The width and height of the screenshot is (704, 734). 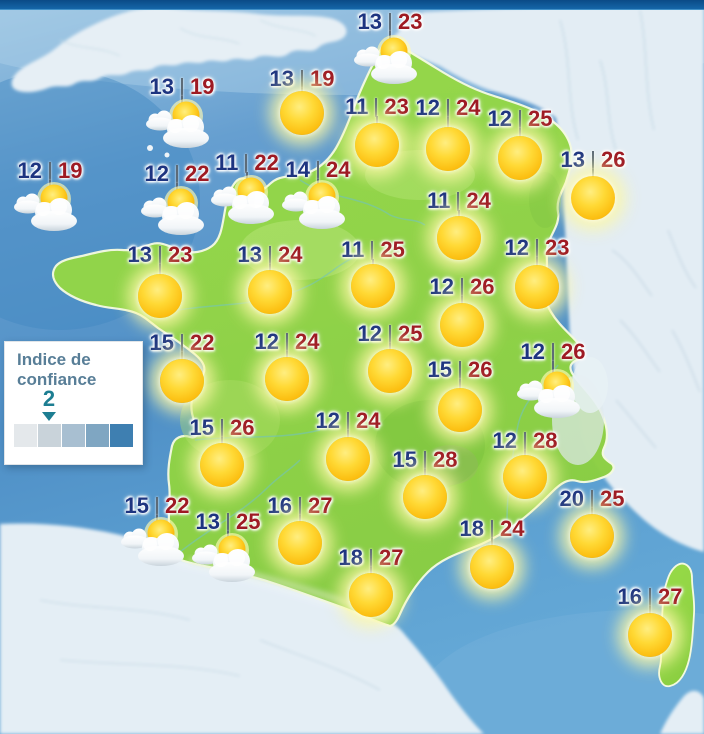 What do you see at coordinates (592, 522) in the screenshot?
I see `forecast-marker: 20 25` at bounding box center [592, 522].